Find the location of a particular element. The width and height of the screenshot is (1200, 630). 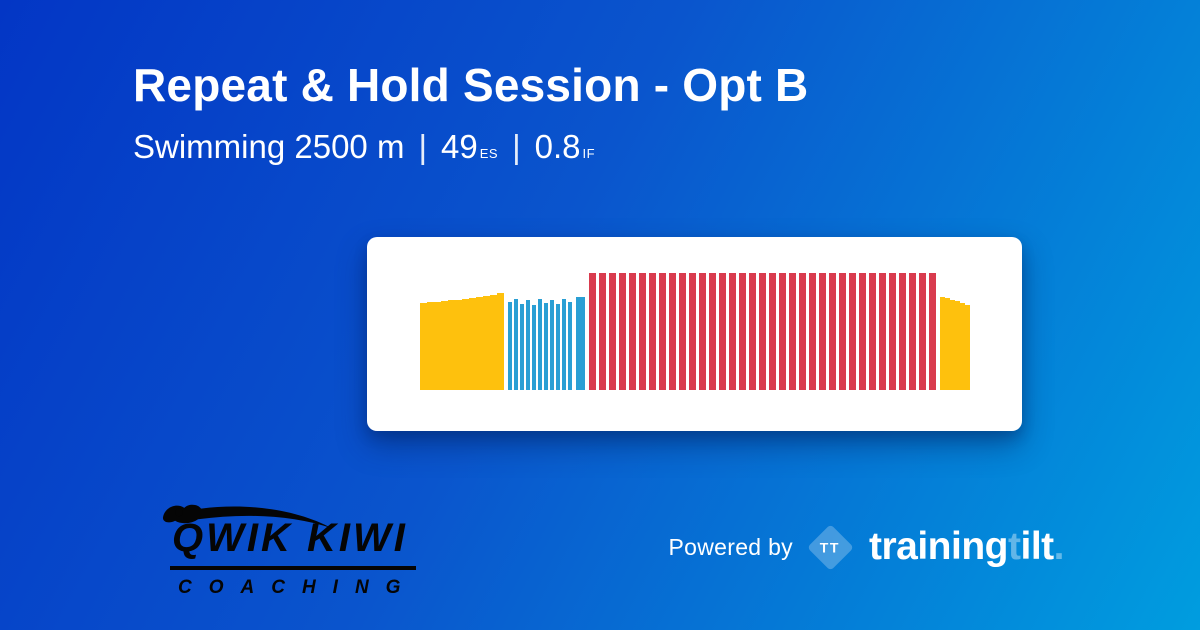

chart-segment-drill-set-finish is located at coordinates (580, 343).